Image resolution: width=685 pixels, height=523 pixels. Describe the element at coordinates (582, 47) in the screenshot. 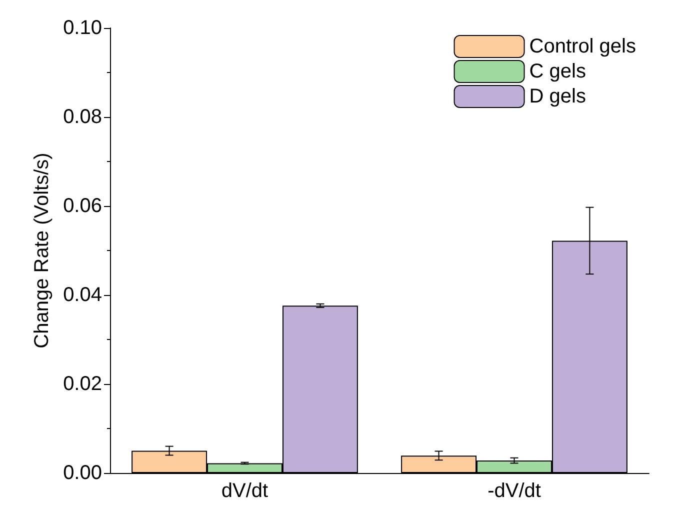

I see `legend-label: Control gels` at that location.